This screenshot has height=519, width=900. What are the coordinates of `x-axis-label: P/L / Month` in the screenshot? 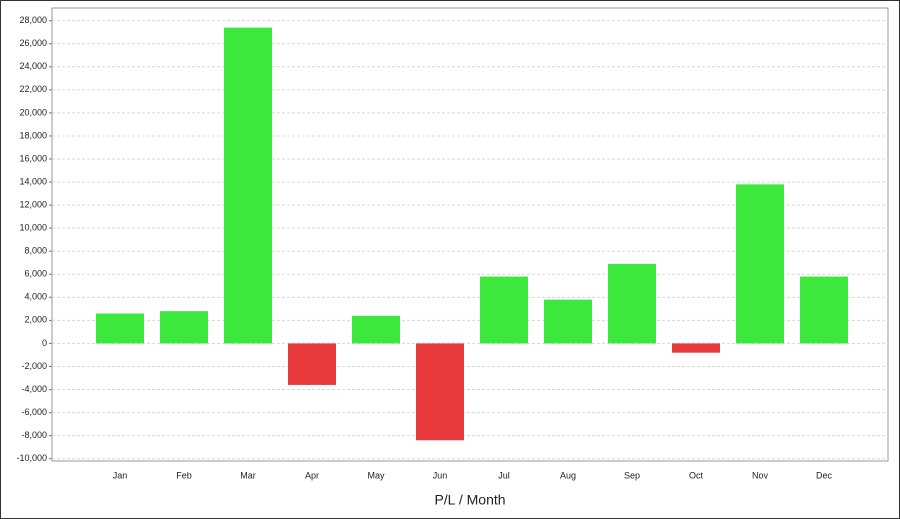 It's located at (469, 500).